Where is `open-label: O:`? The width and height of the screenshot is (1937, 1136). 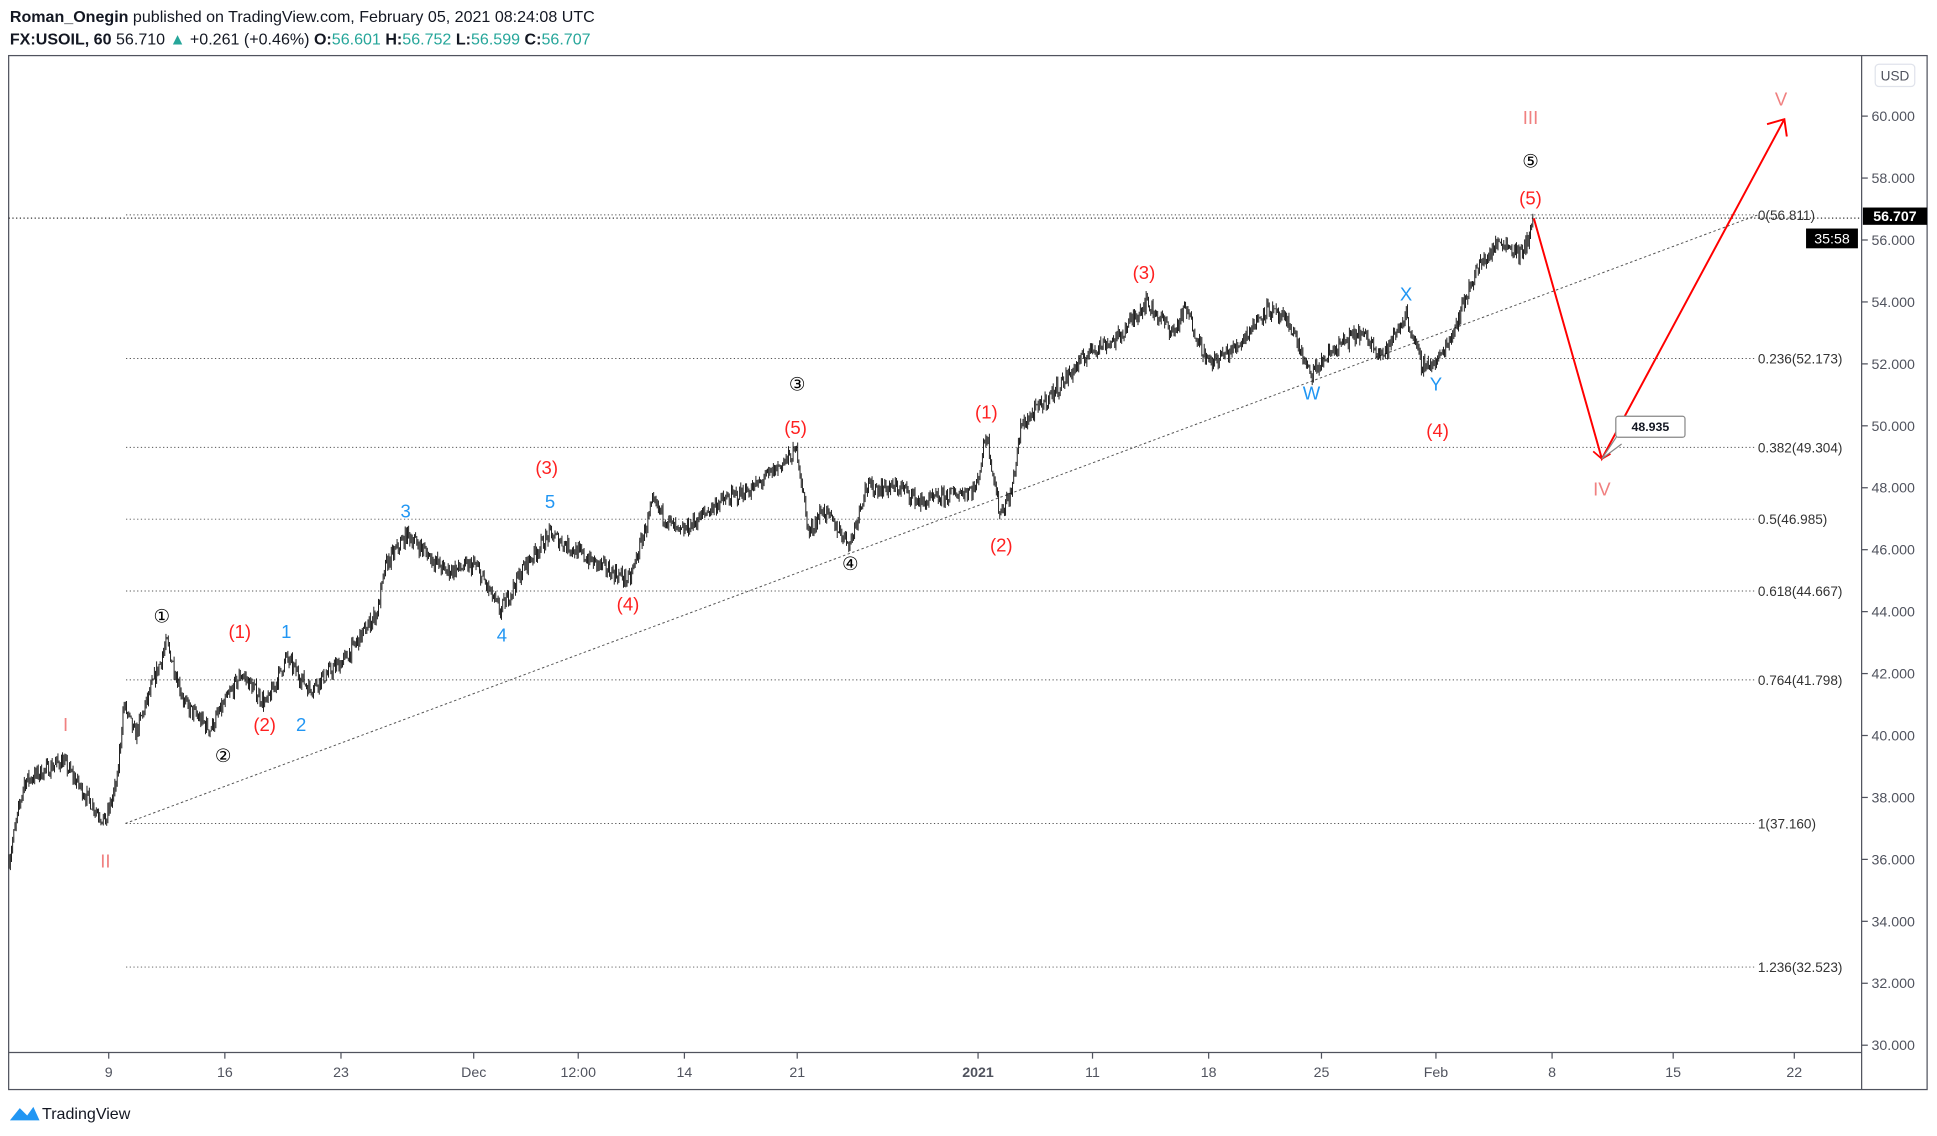 open-label: O: is located at coordinates (323, 39).